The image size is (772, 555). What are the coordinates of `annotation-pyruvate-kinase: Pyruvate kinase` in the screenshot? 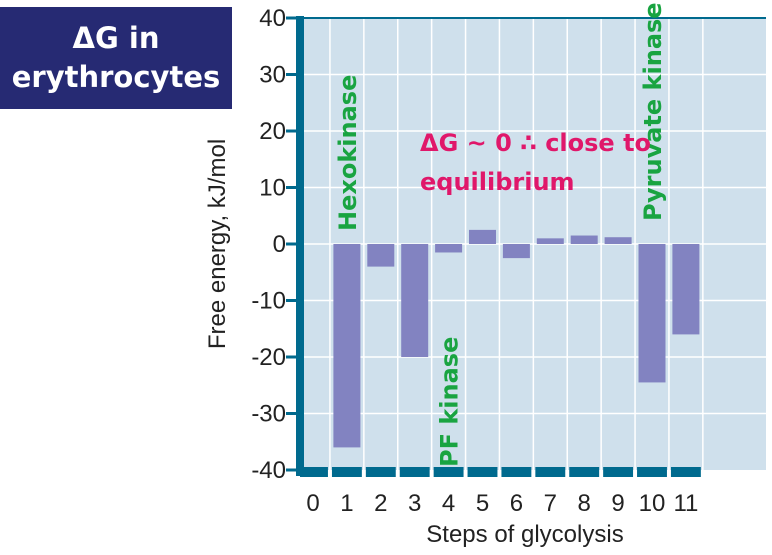 It's located at (653, 111).